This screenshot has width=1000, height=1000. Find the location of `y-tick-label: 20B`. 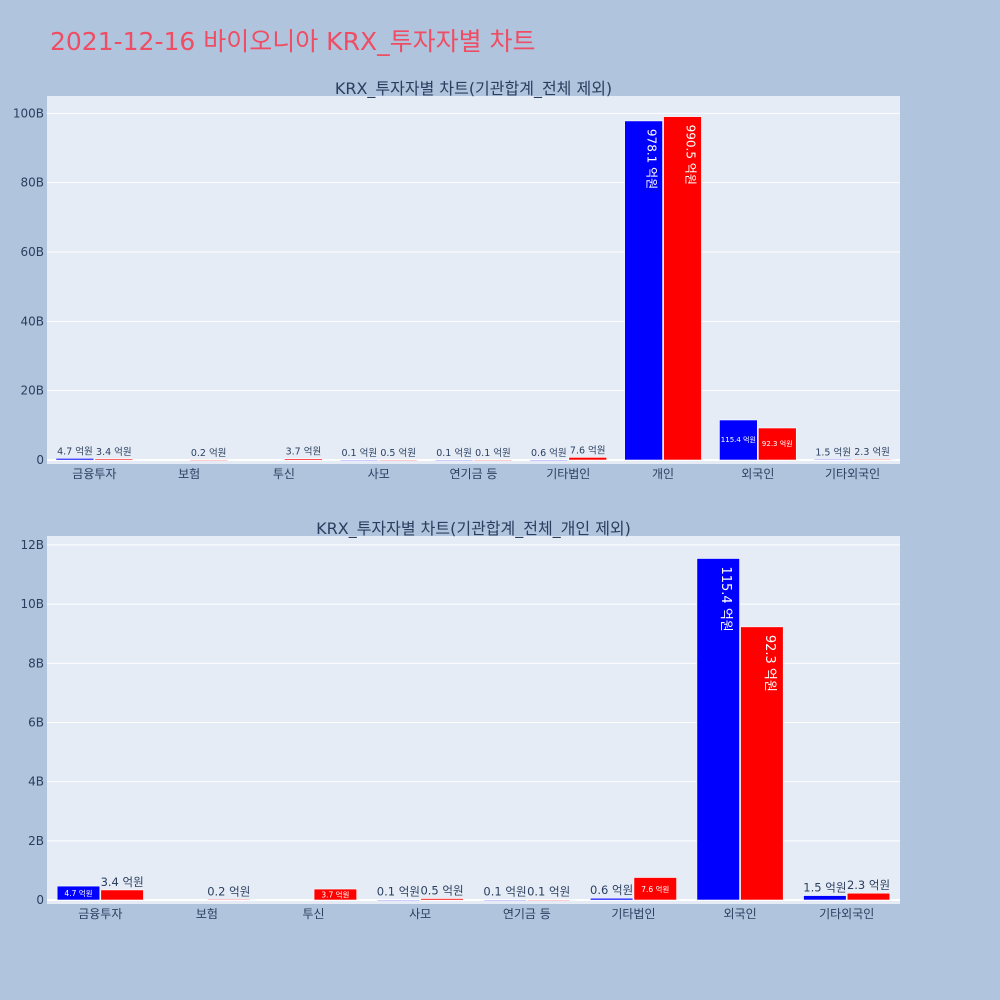

y-tick-label: 20B is located at coordinates (32, 391).